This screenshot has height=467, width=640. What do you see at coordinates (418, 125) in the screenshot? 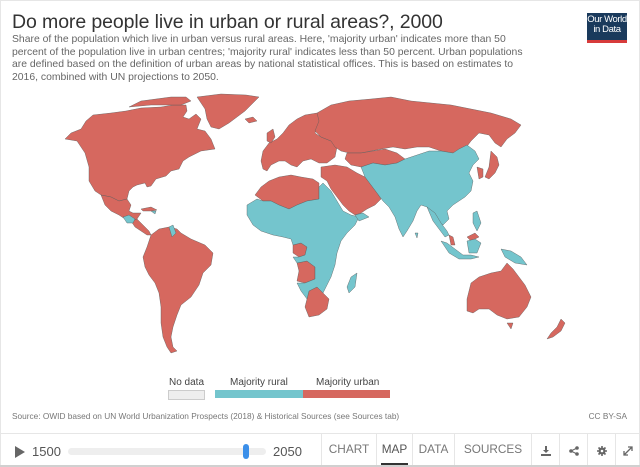
I see `region-russia` at bounding box center [418, 125].